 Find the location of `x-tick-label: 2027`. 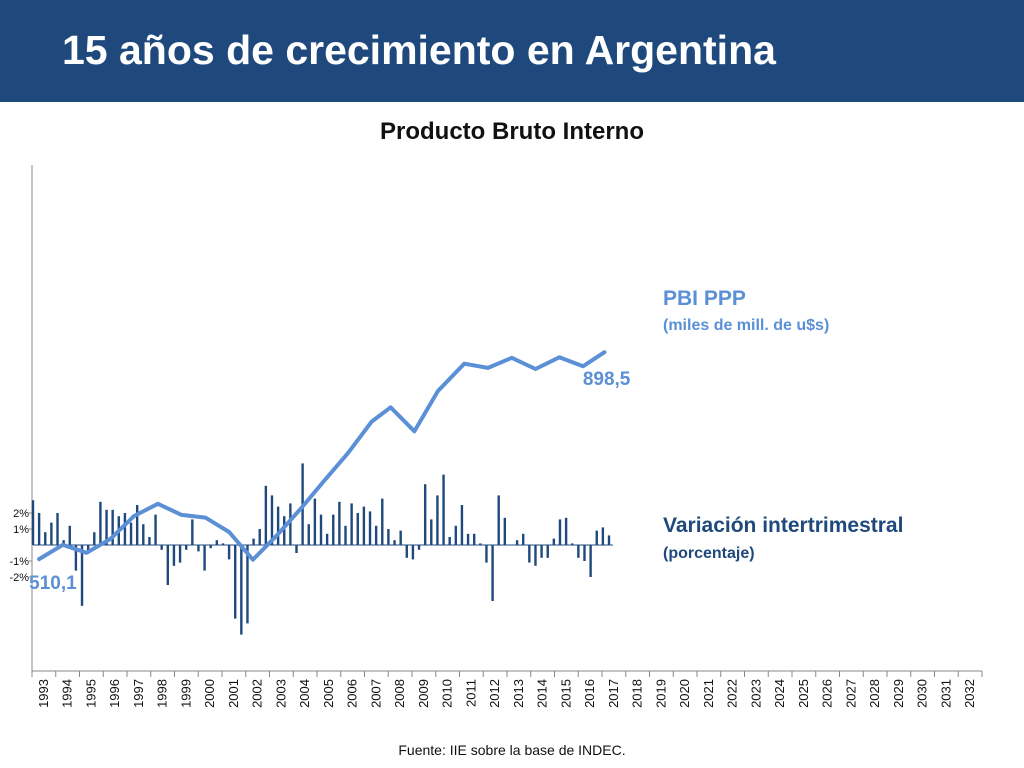

x-tick-label: 2027 is located at coordinates (850, 693).